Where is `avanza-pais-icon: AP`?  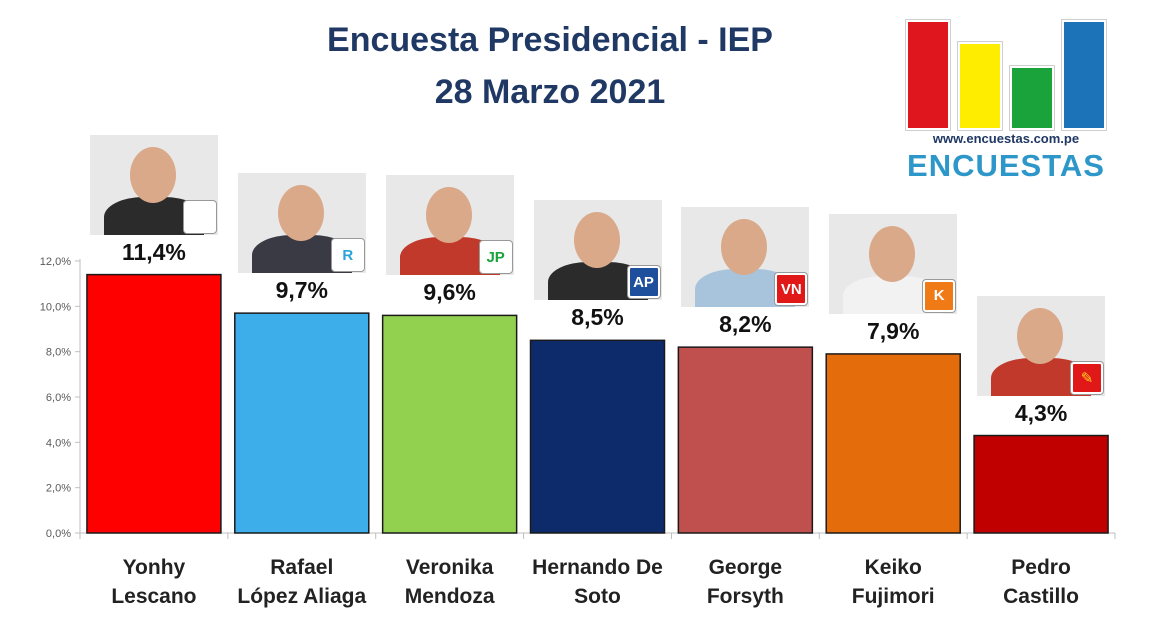 avanza-pais-icon: AP is located at coordinates (643, 282).